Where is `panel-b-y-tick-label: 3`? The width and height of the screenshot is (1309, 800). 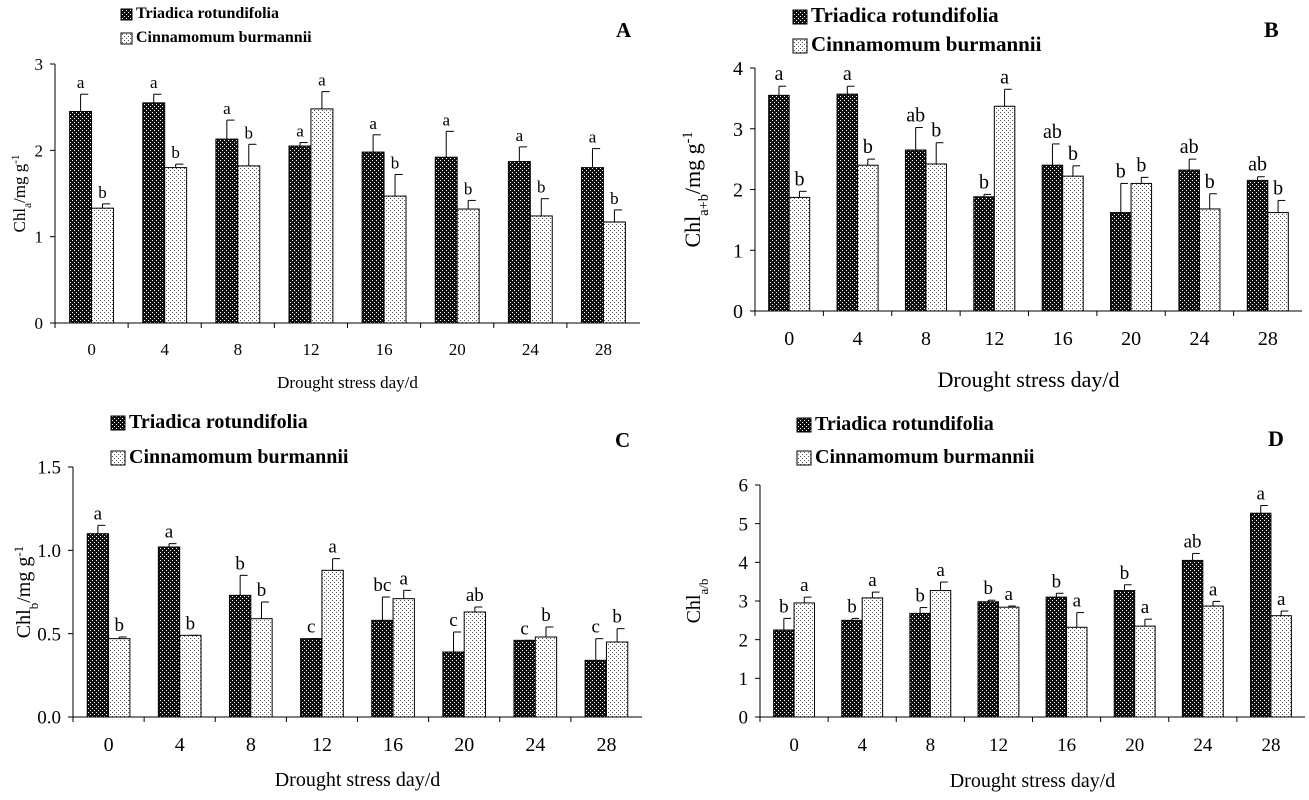 panel-b-y-tick-label: 3 is located at coordinates (738, 130).